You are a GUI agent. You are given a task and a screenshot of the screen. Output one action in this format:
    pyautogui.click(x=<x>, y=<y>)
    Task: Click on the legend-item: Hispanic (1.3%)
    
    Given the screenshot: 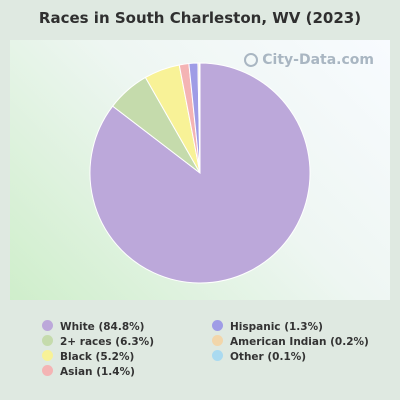 What is the action you would take?
    pyautogui.click(x=267, y=326)
    